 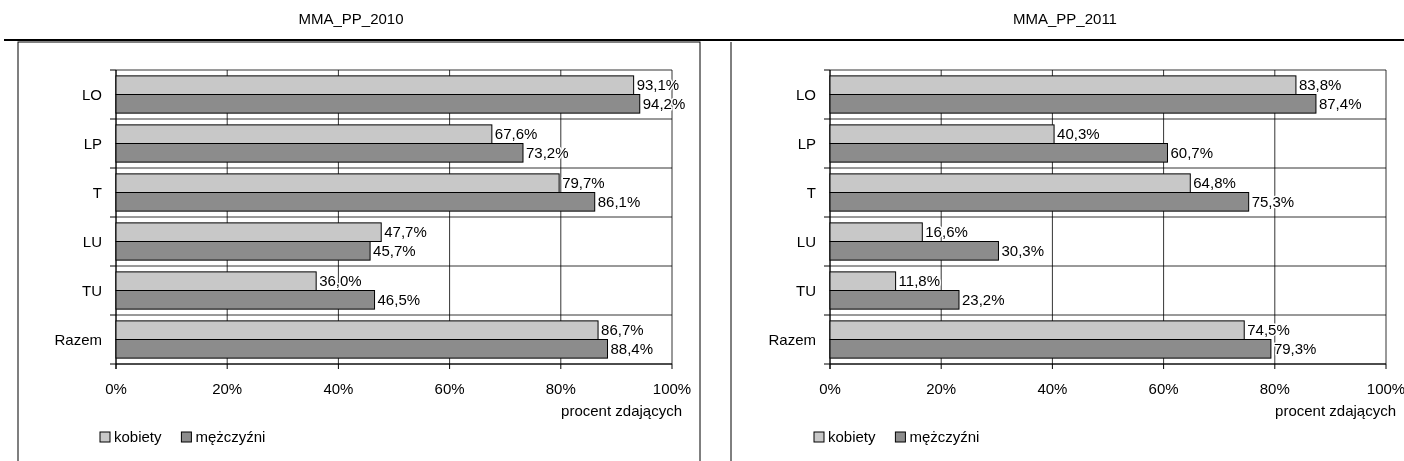 I want to click on data-label: 30,3%, so click(x=1023, y=250).